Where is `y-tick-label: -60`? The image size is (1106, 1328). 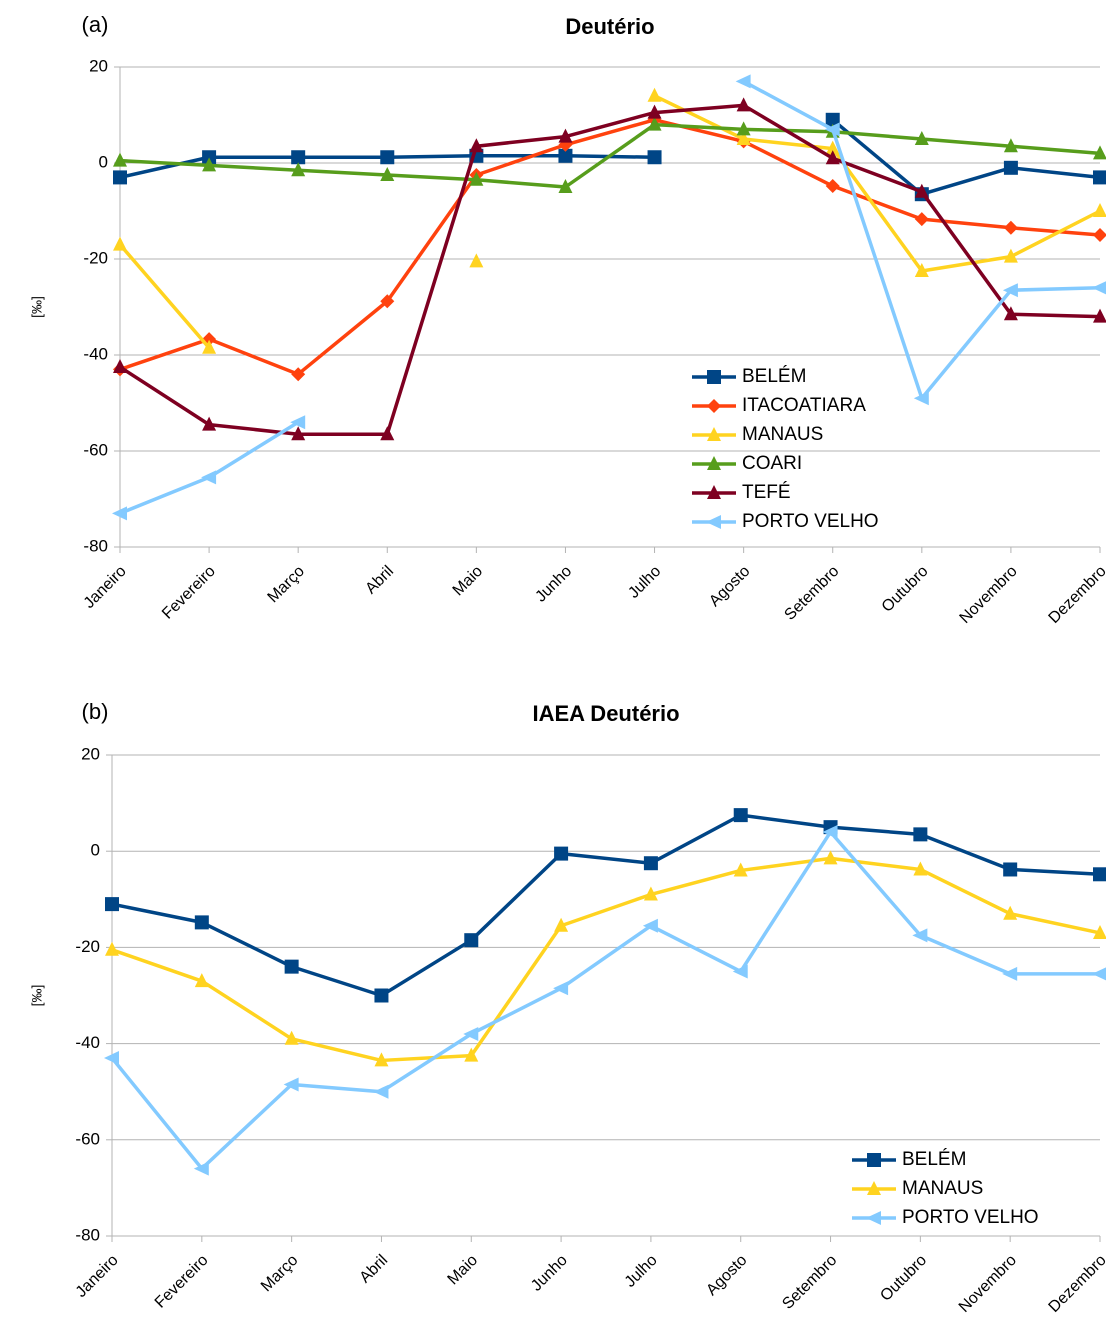 y-tick-label: -60 is located at coordinates (87, 1138).